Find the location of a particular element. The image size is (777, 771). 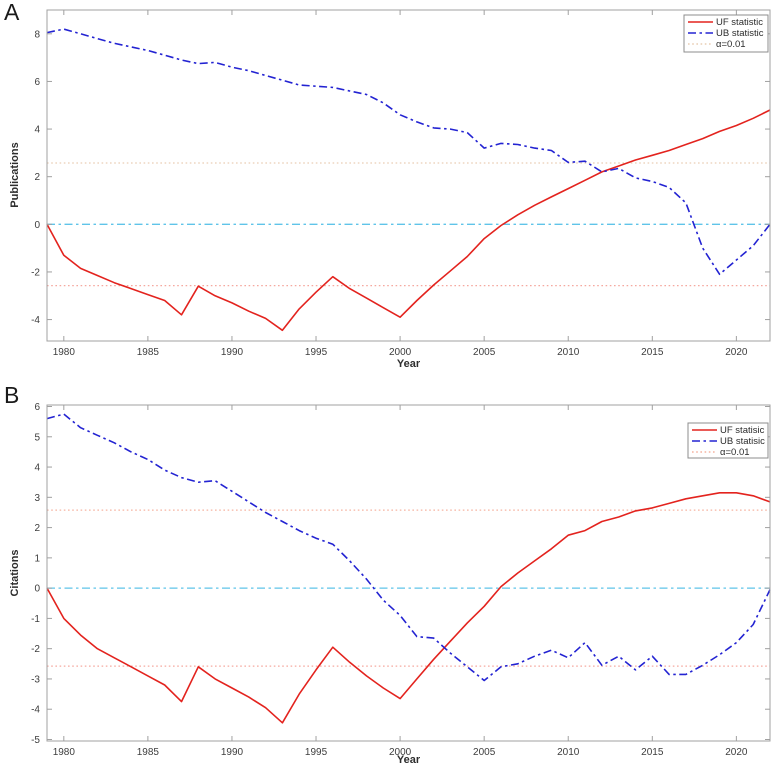

legend-entry-label: UF statistic is located at coordinates (739, 22).